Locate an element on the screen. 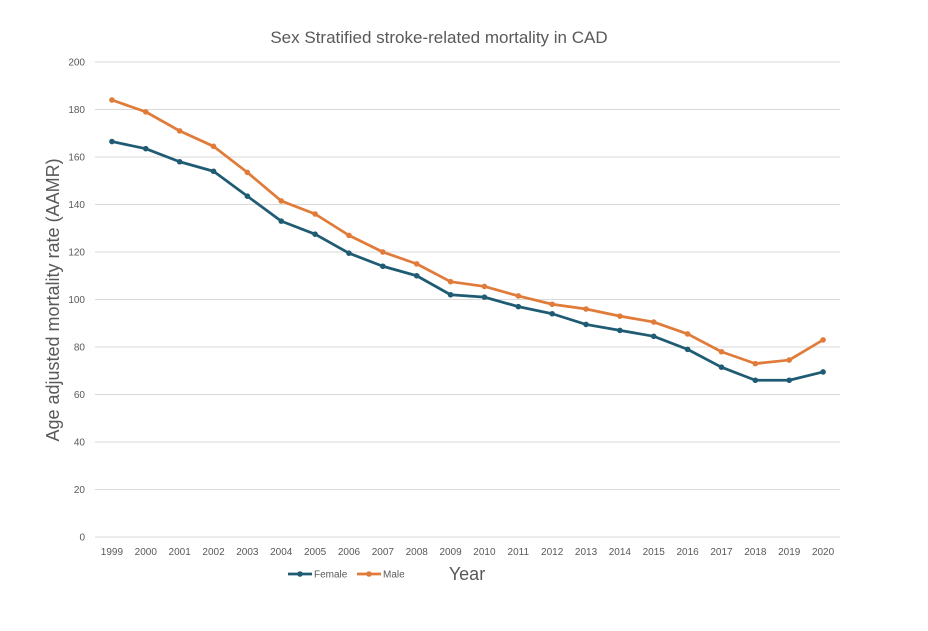 The width and height of the screenshot is (928, 631). x-tick-label: 2020 is located at coordinates (823, 552).